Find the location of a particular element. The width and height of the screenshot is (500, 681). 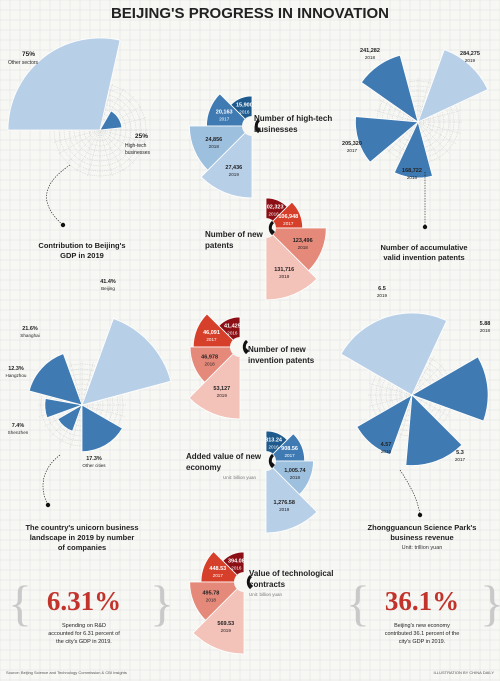

zgc-year: 2019 is located at coordinates (382, 295).